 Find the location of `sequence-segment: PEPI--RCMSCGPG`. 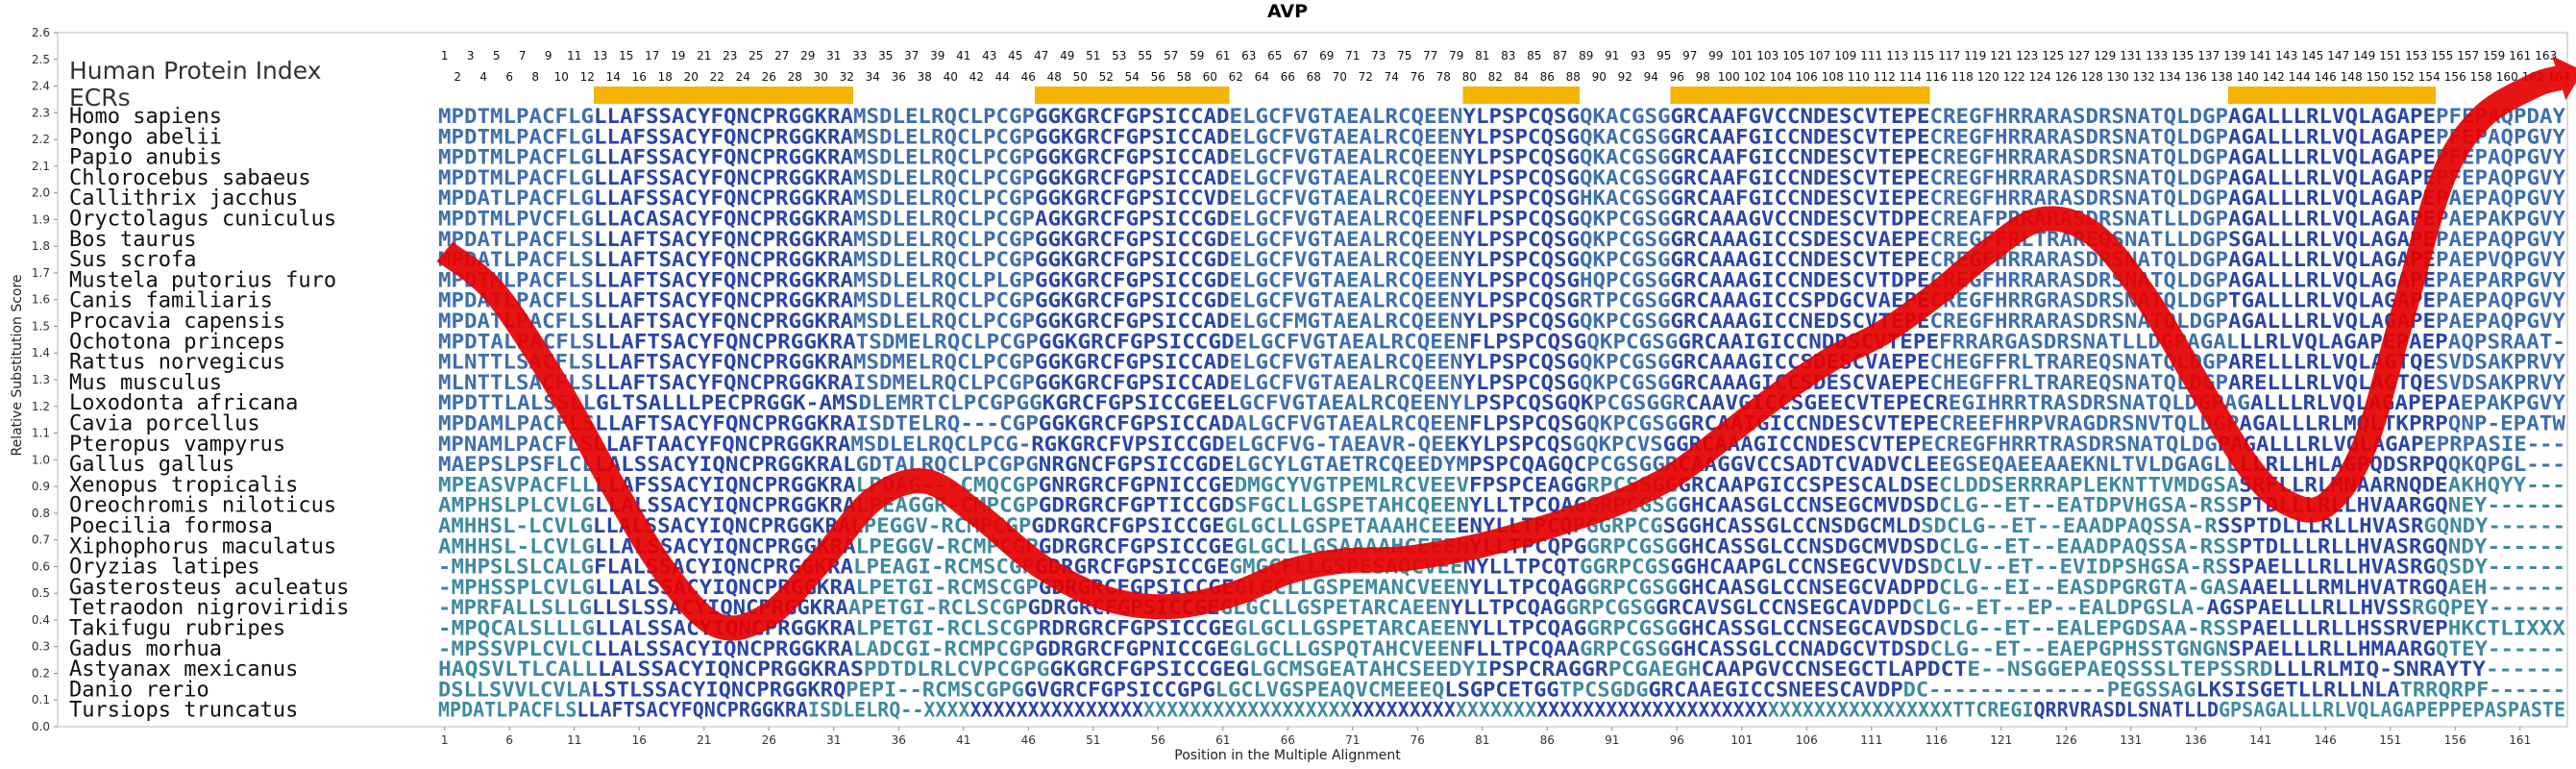

sequence-segment: PEPI--RCMSCGPG is located at coordinates (935, 690).